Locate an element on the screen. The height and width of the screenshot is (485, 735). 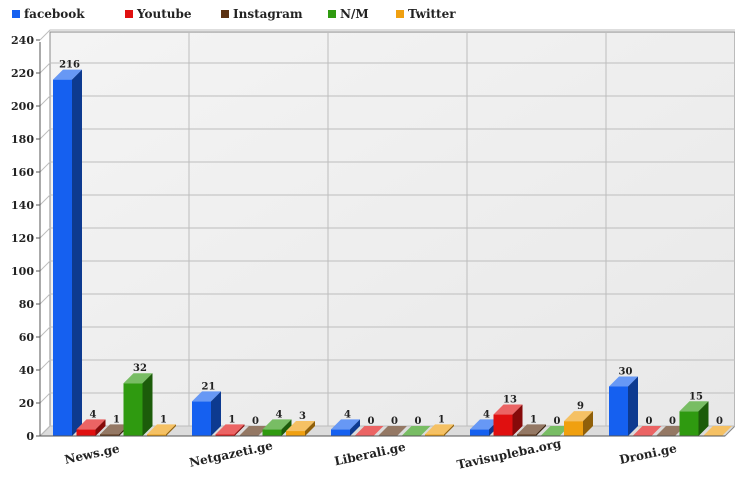
legend-swatch-twitter is located at coordinates (400, 14).